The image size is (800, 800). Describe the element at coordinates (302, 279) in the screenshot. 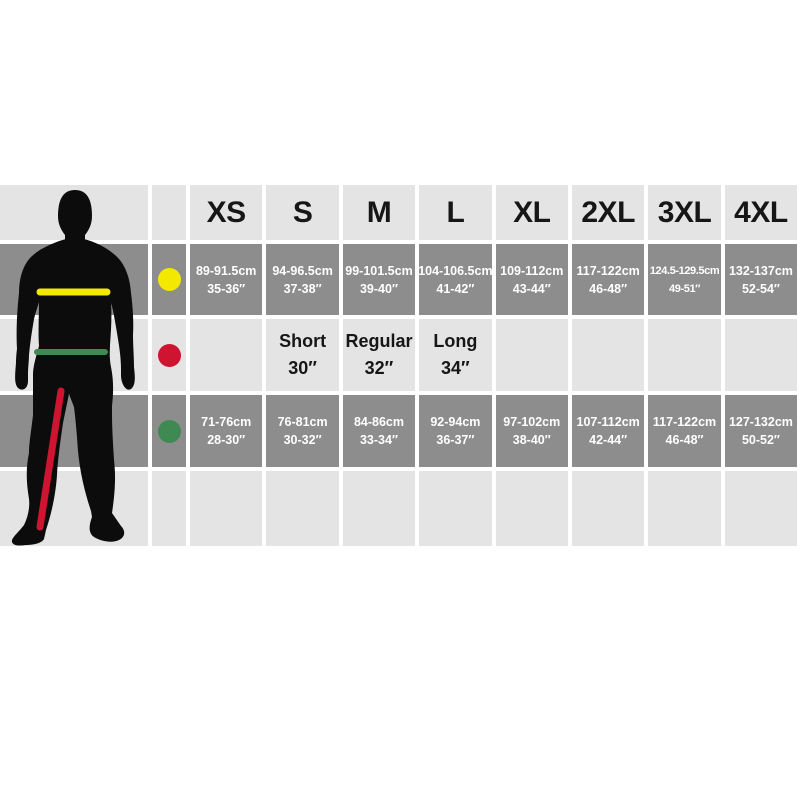

I see `chest-cell-s: 94-96.5cm 37-38″` at that location.